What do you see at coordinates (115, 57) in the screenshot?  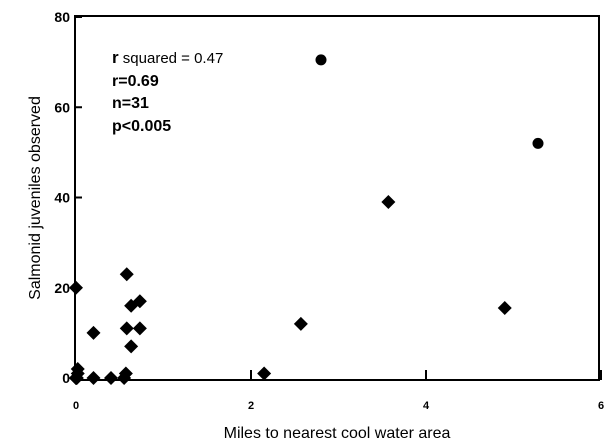 I see `r-squared-symbol: r` at bounding box center [115, 57].